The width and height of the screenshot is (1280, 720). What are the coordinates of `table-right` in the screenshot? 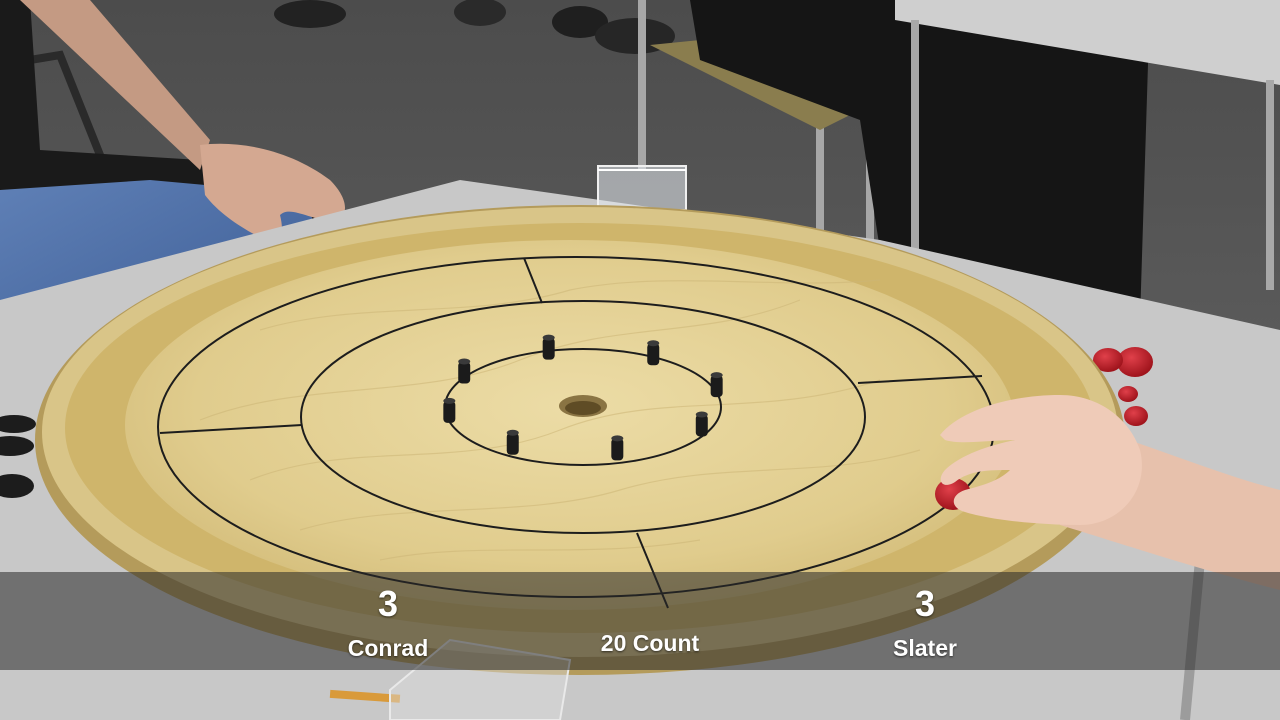 It's located at (1087, 42).